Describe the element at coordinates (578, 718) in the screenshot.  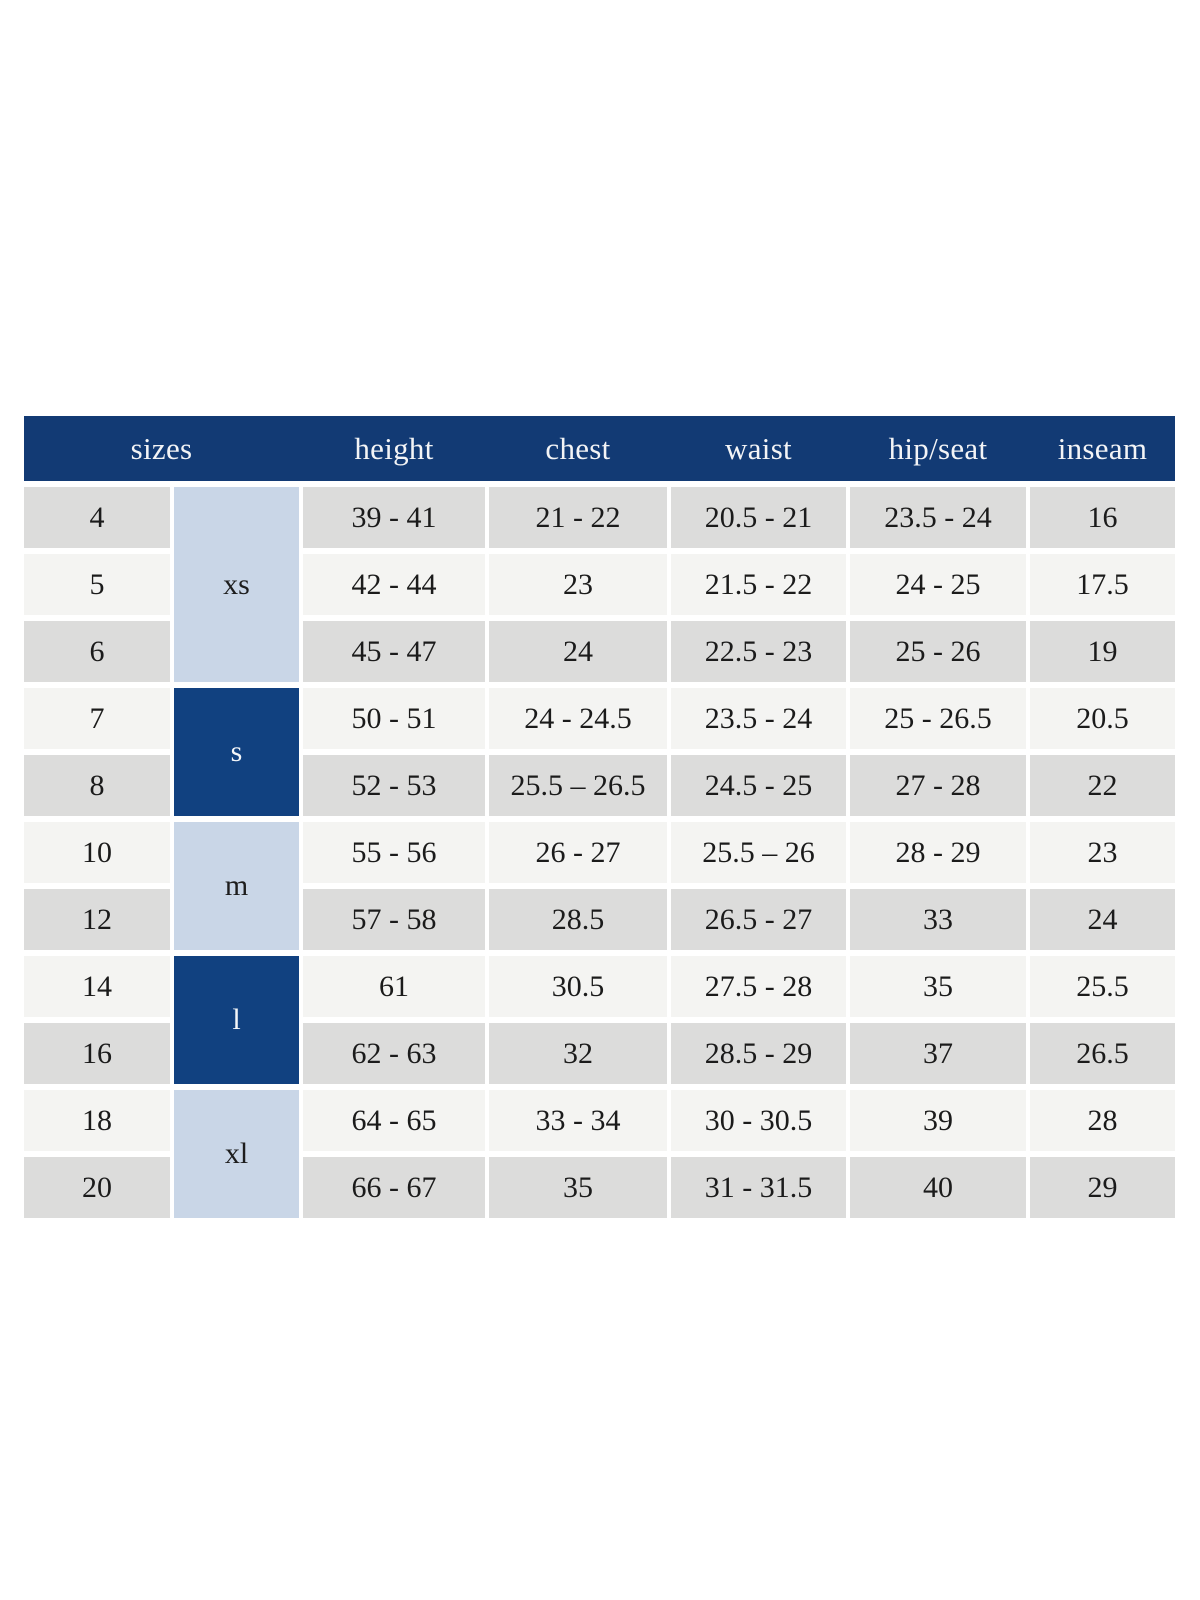
I see `cell-chest: 24 - 24.5` at that location.